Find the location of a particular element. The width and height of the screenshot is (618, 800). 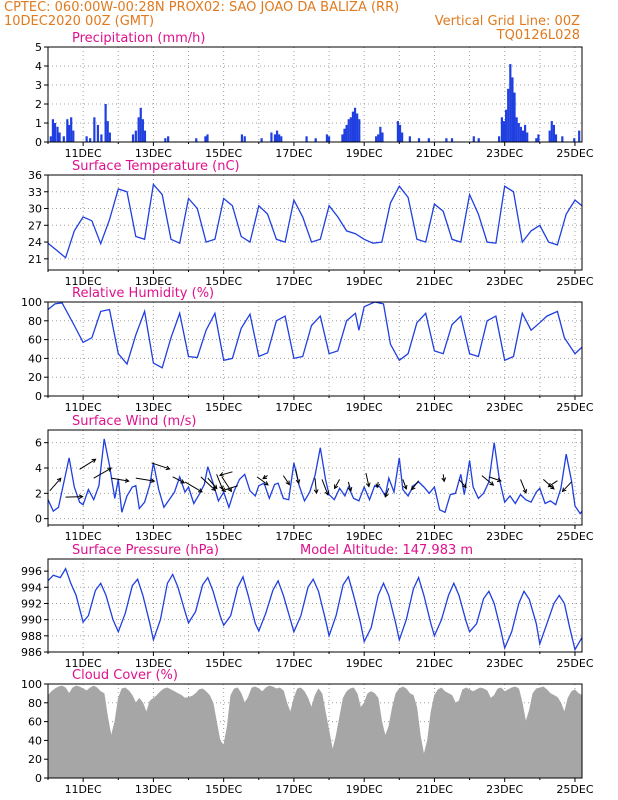

panel-title-wind: Surface Wind (m/s) is located at coordinates (134, 421).